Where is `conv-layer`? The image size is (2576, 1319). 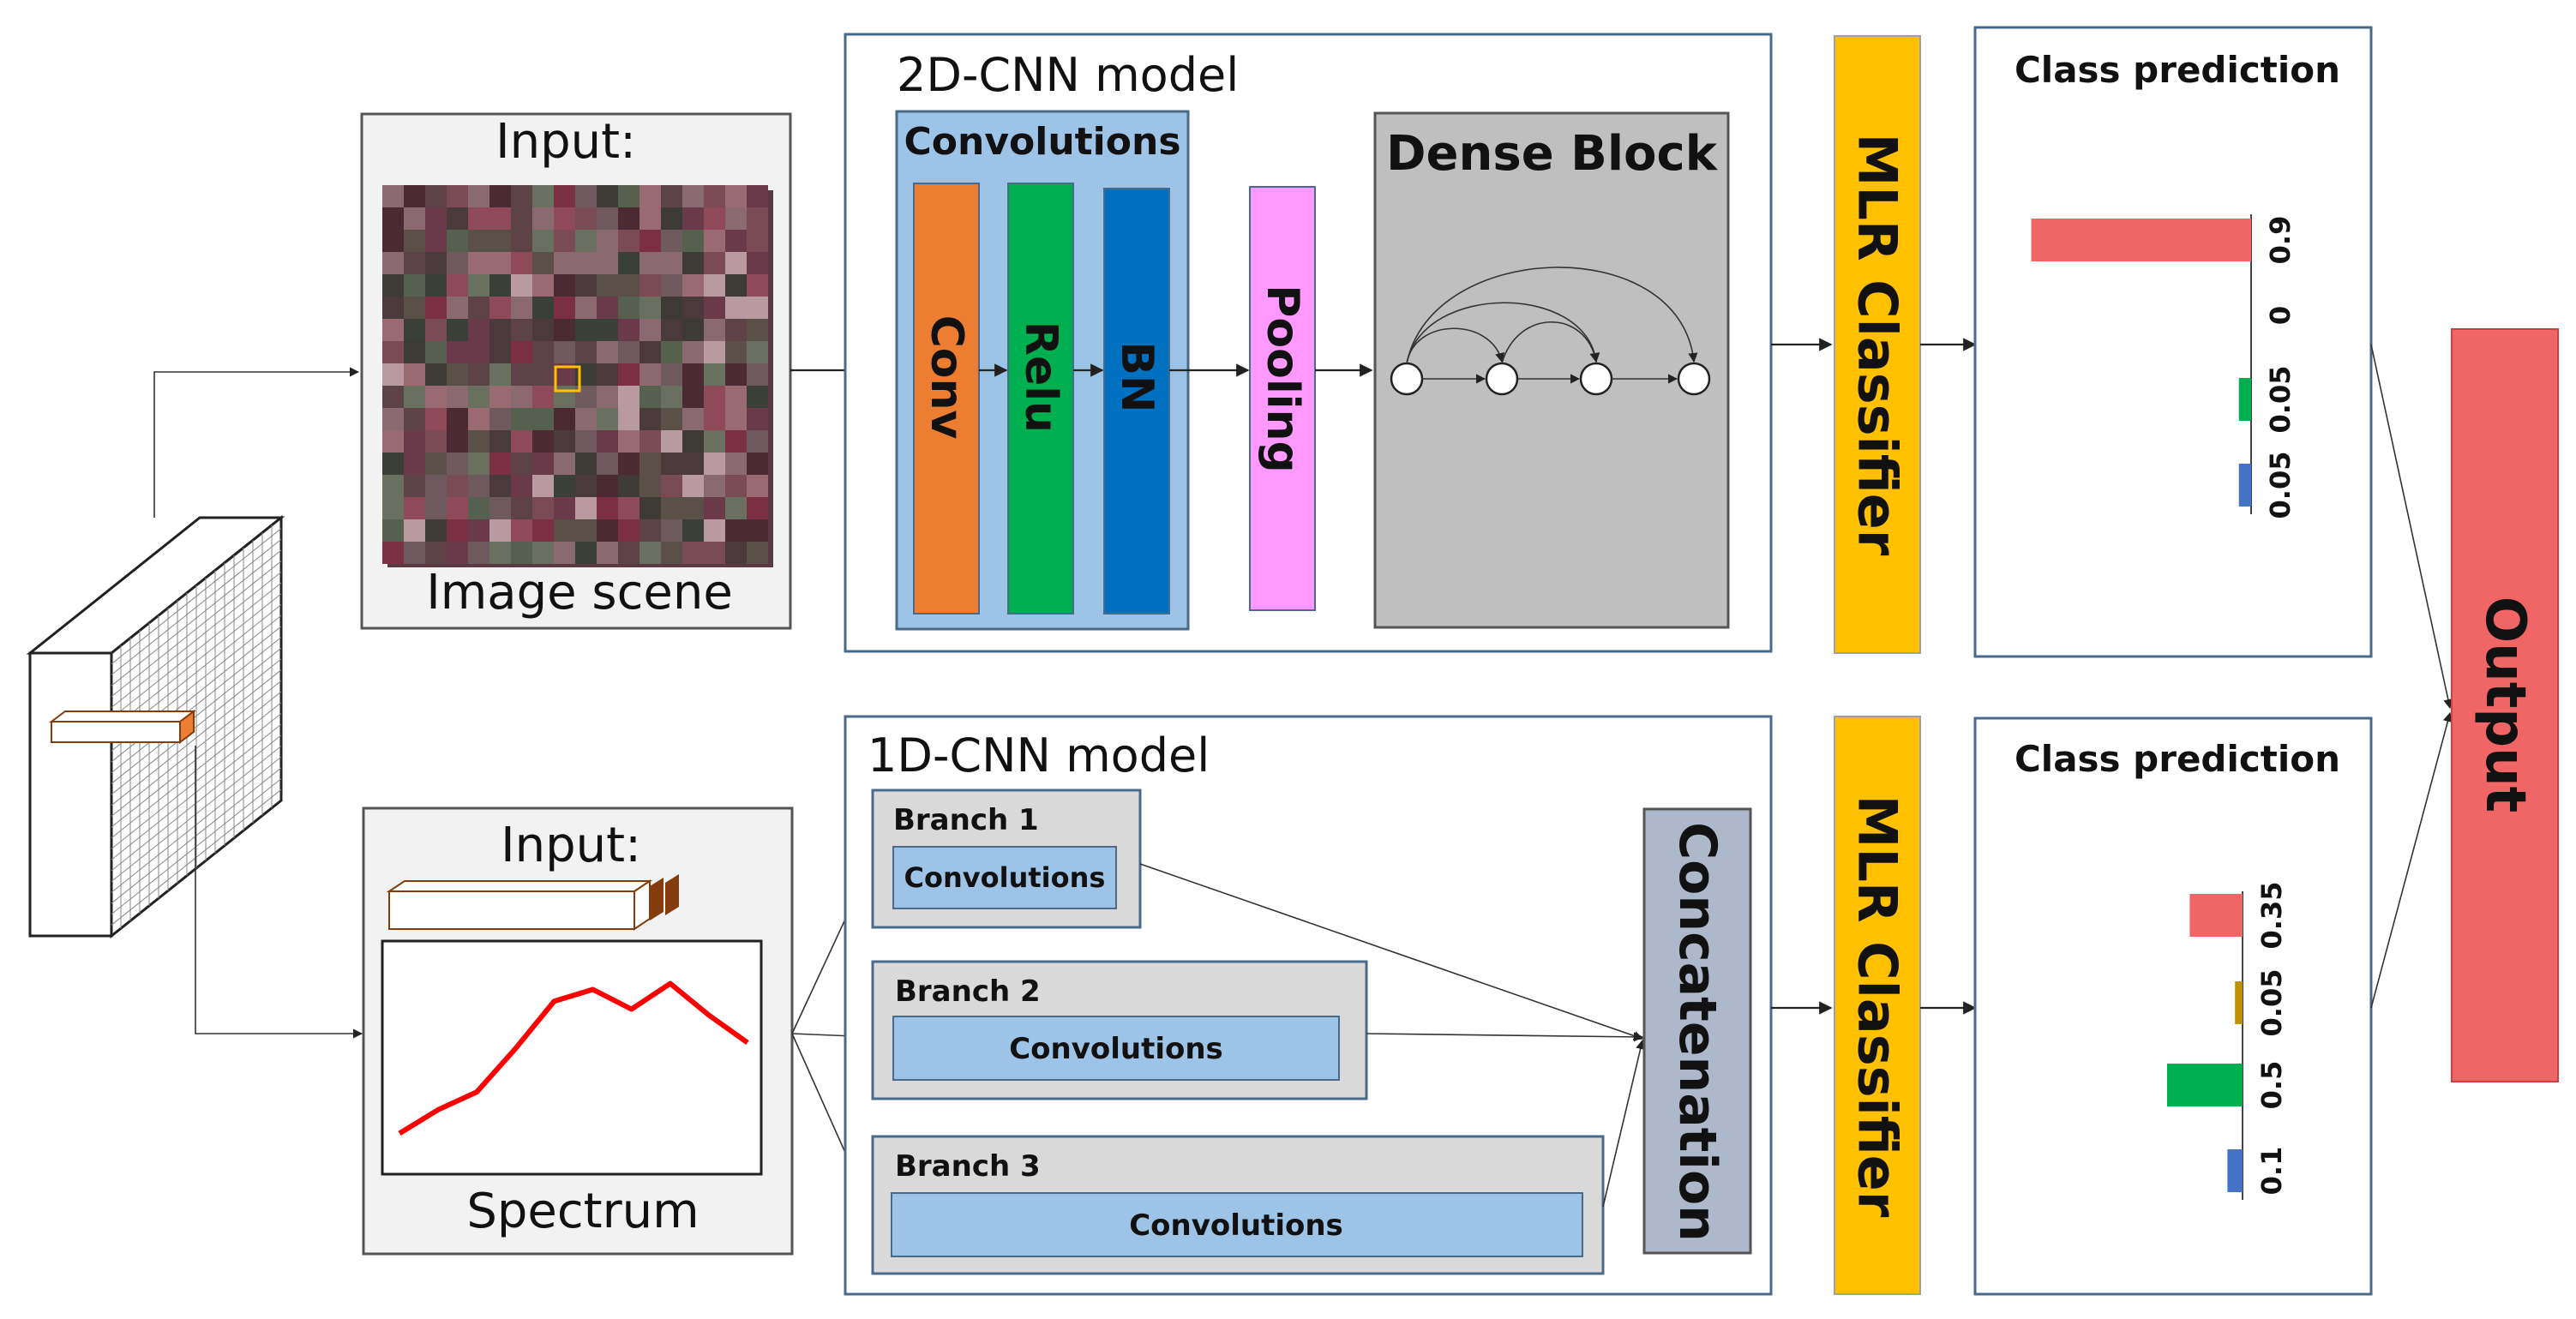
conv-layer is located at coordinates (946, 399).